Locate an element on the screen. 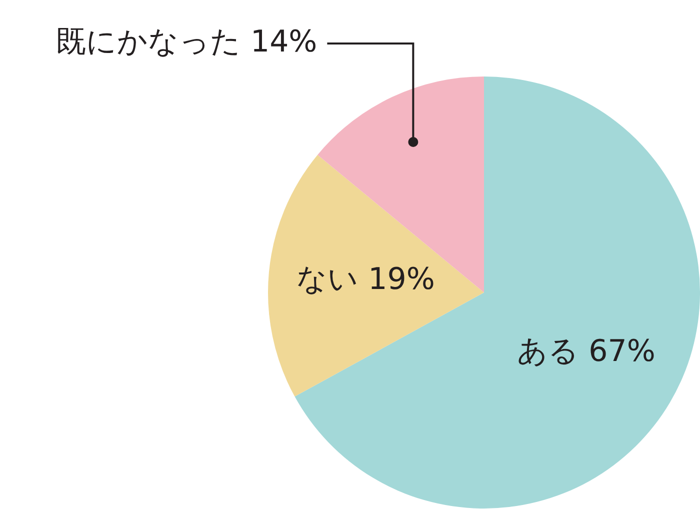  slice-label: ある 67% is located at coordinates (586, 351).